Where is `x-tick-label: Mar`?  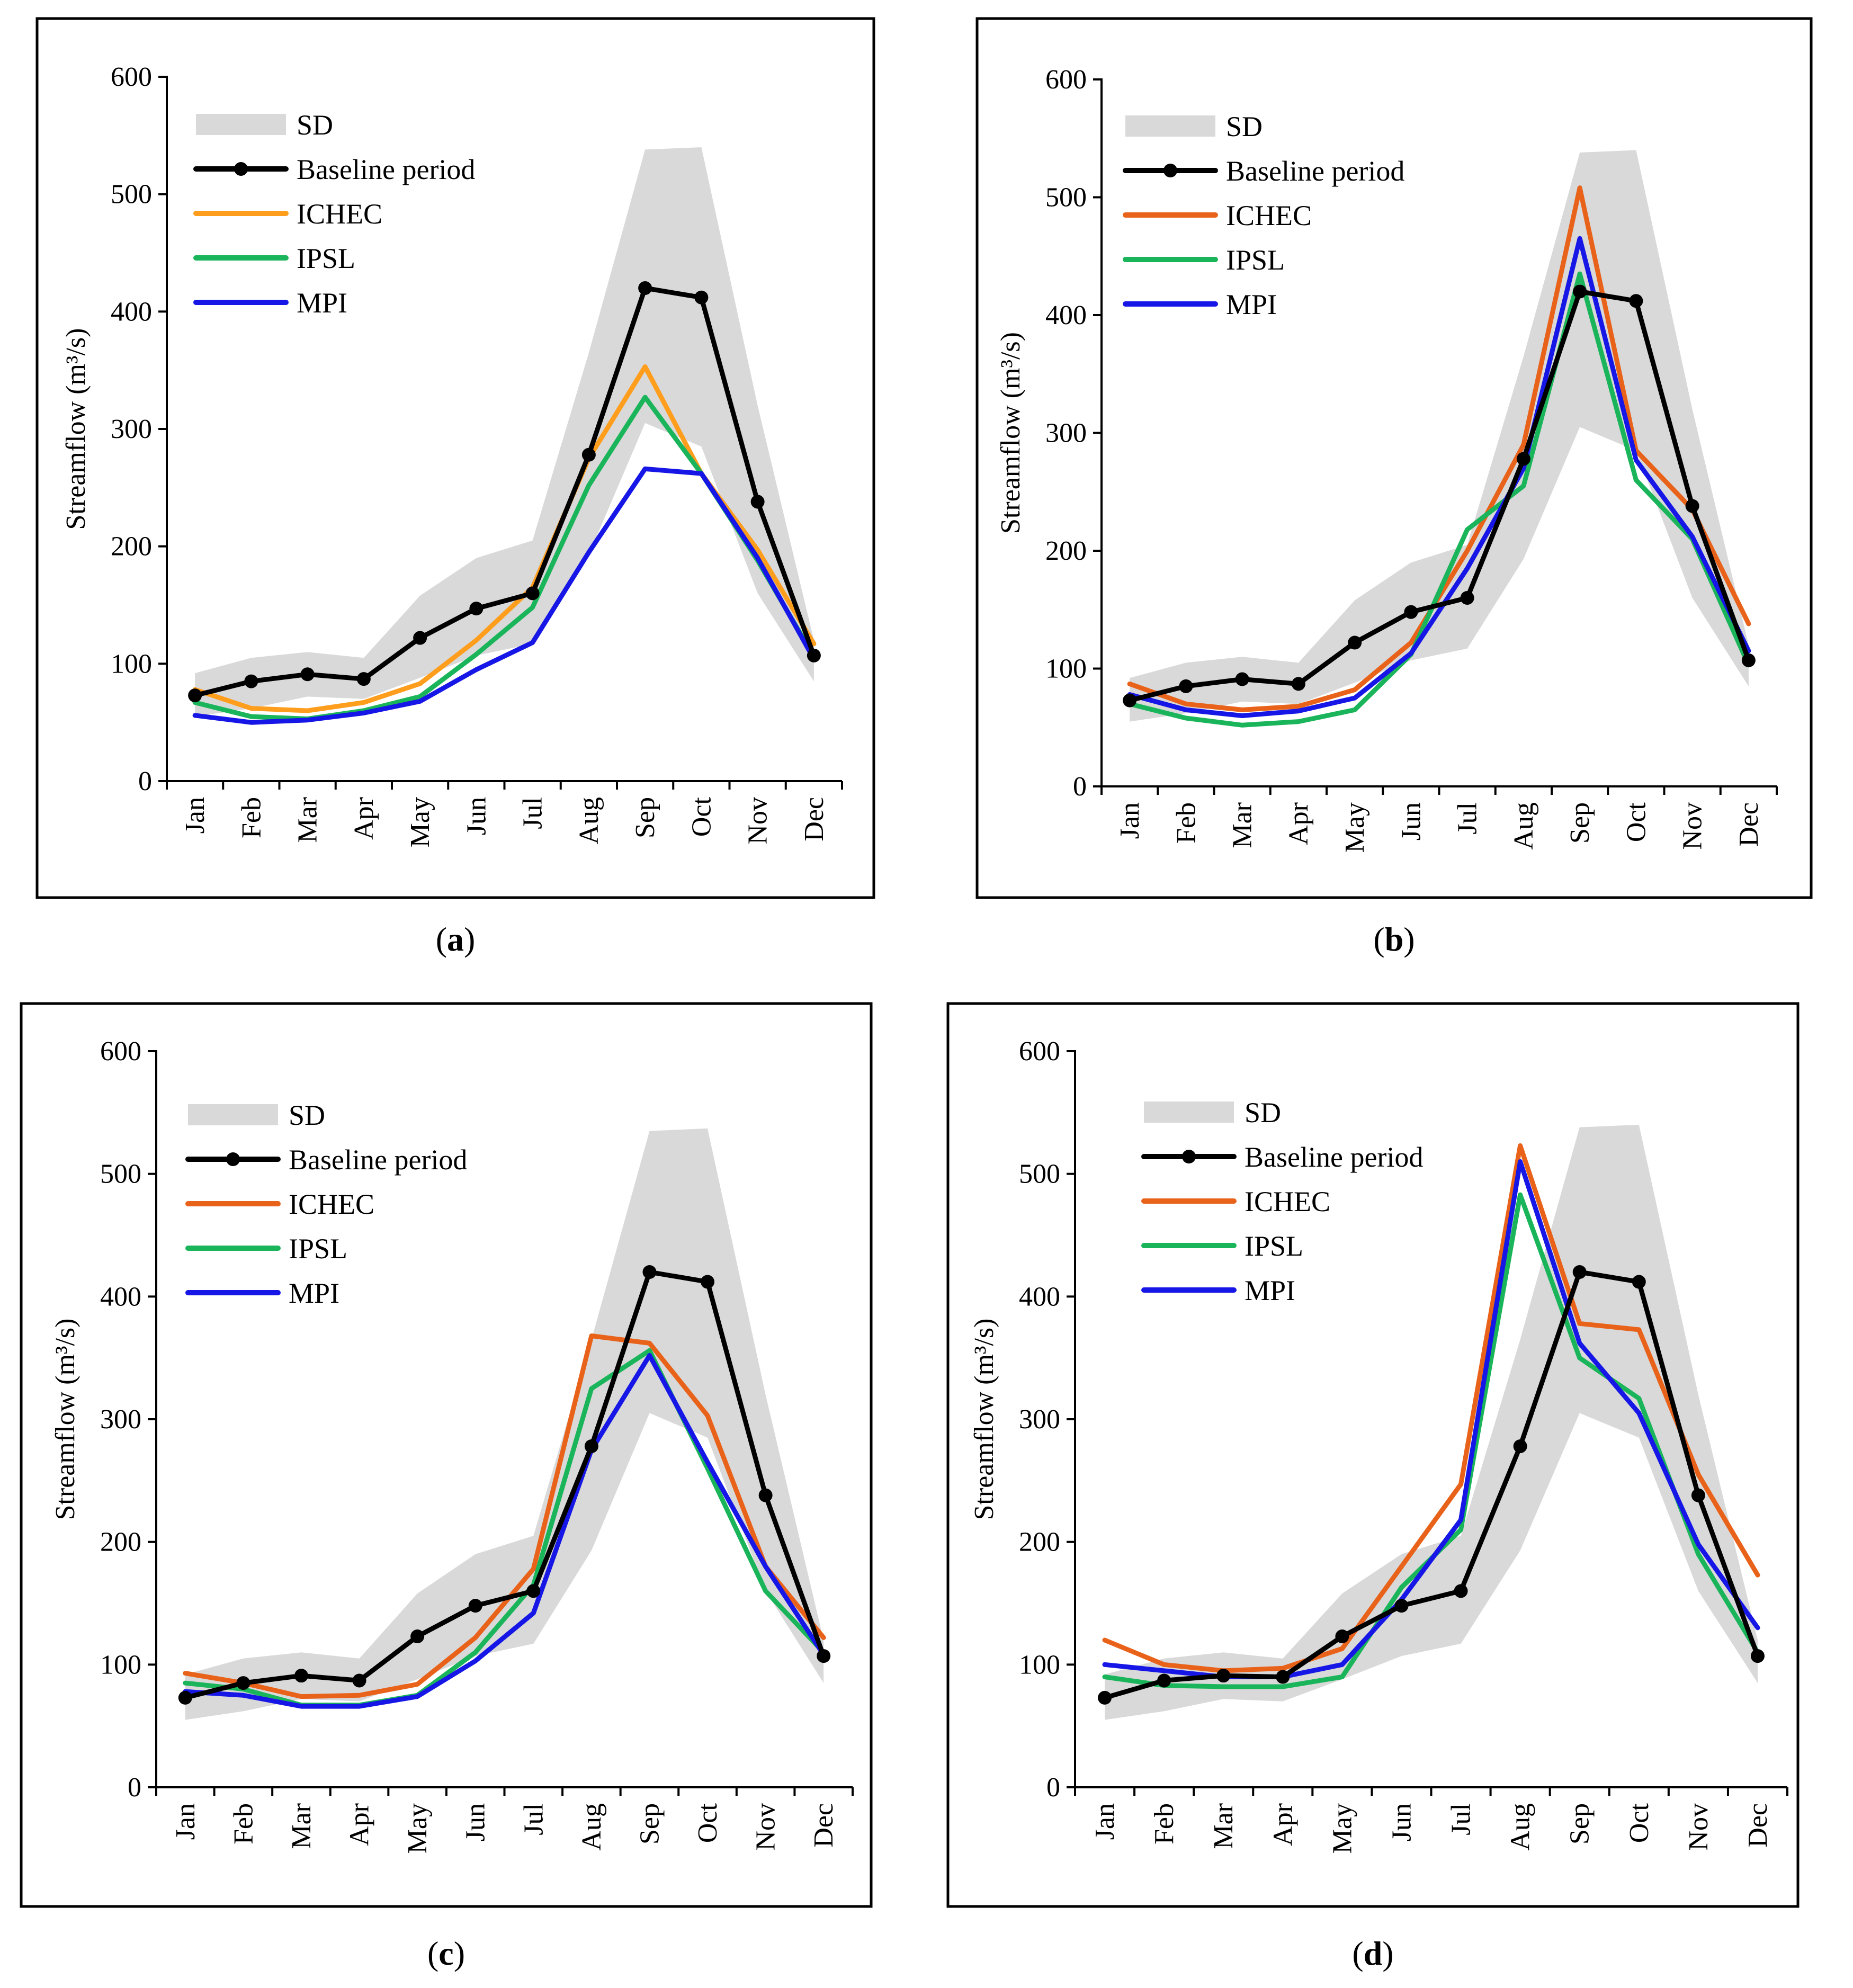
x-tick-label: Mar is located at coordinates (308, 820).